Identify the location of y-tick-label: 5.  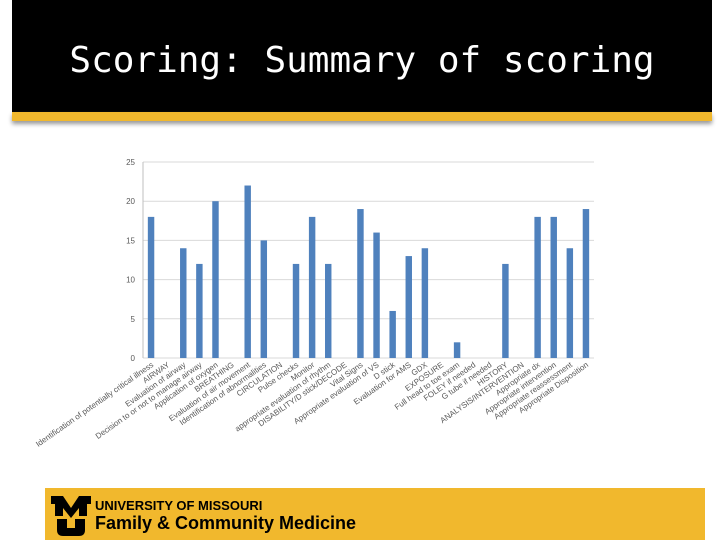
(133, 319).